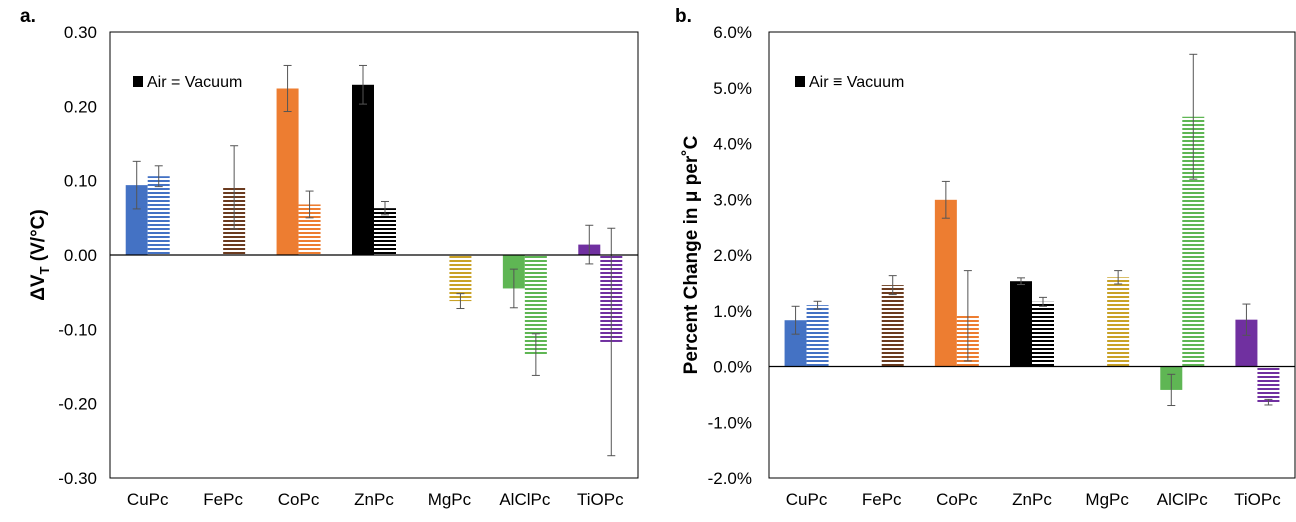 The width and height of the screenshot is (1296, 522). What do you see at coordinates (732, 199) in the screenshot?
I see `y-tick-label: 3.0%` at bounding box center [732, 199].